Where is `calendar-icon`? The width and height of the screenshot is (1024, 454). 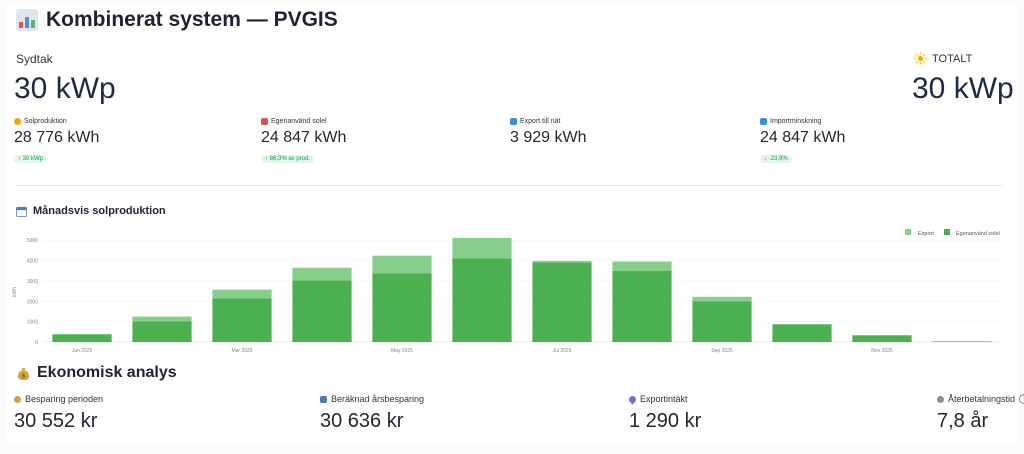
calendar-icon is located at coordinates (21, 211).